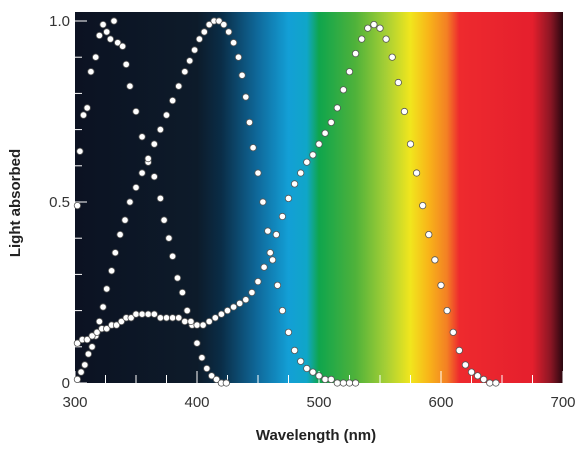  Describe the element at coordinates (59, 21) in the screenshot. I see `y-tick-label: 1.0` at that location.